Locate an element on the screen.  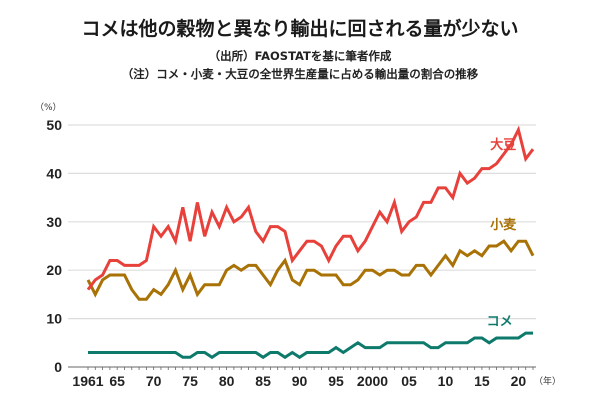
y-axis-unit: （%） is located at coordinates (48, 107).